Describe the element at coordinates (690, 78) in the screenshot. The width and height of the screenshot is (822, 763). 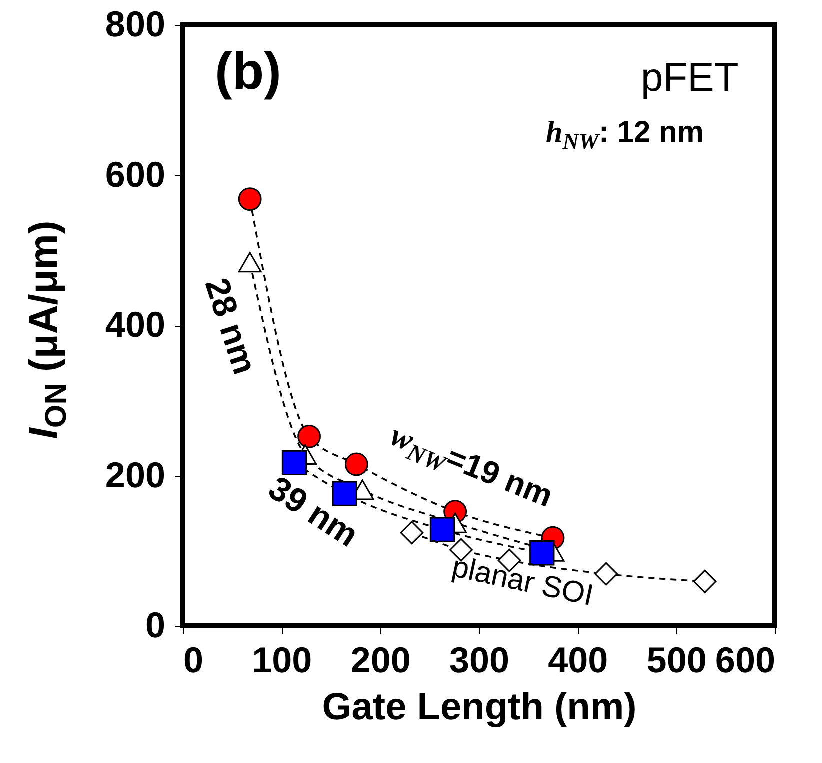
I see `annotation: pFET` at that location.